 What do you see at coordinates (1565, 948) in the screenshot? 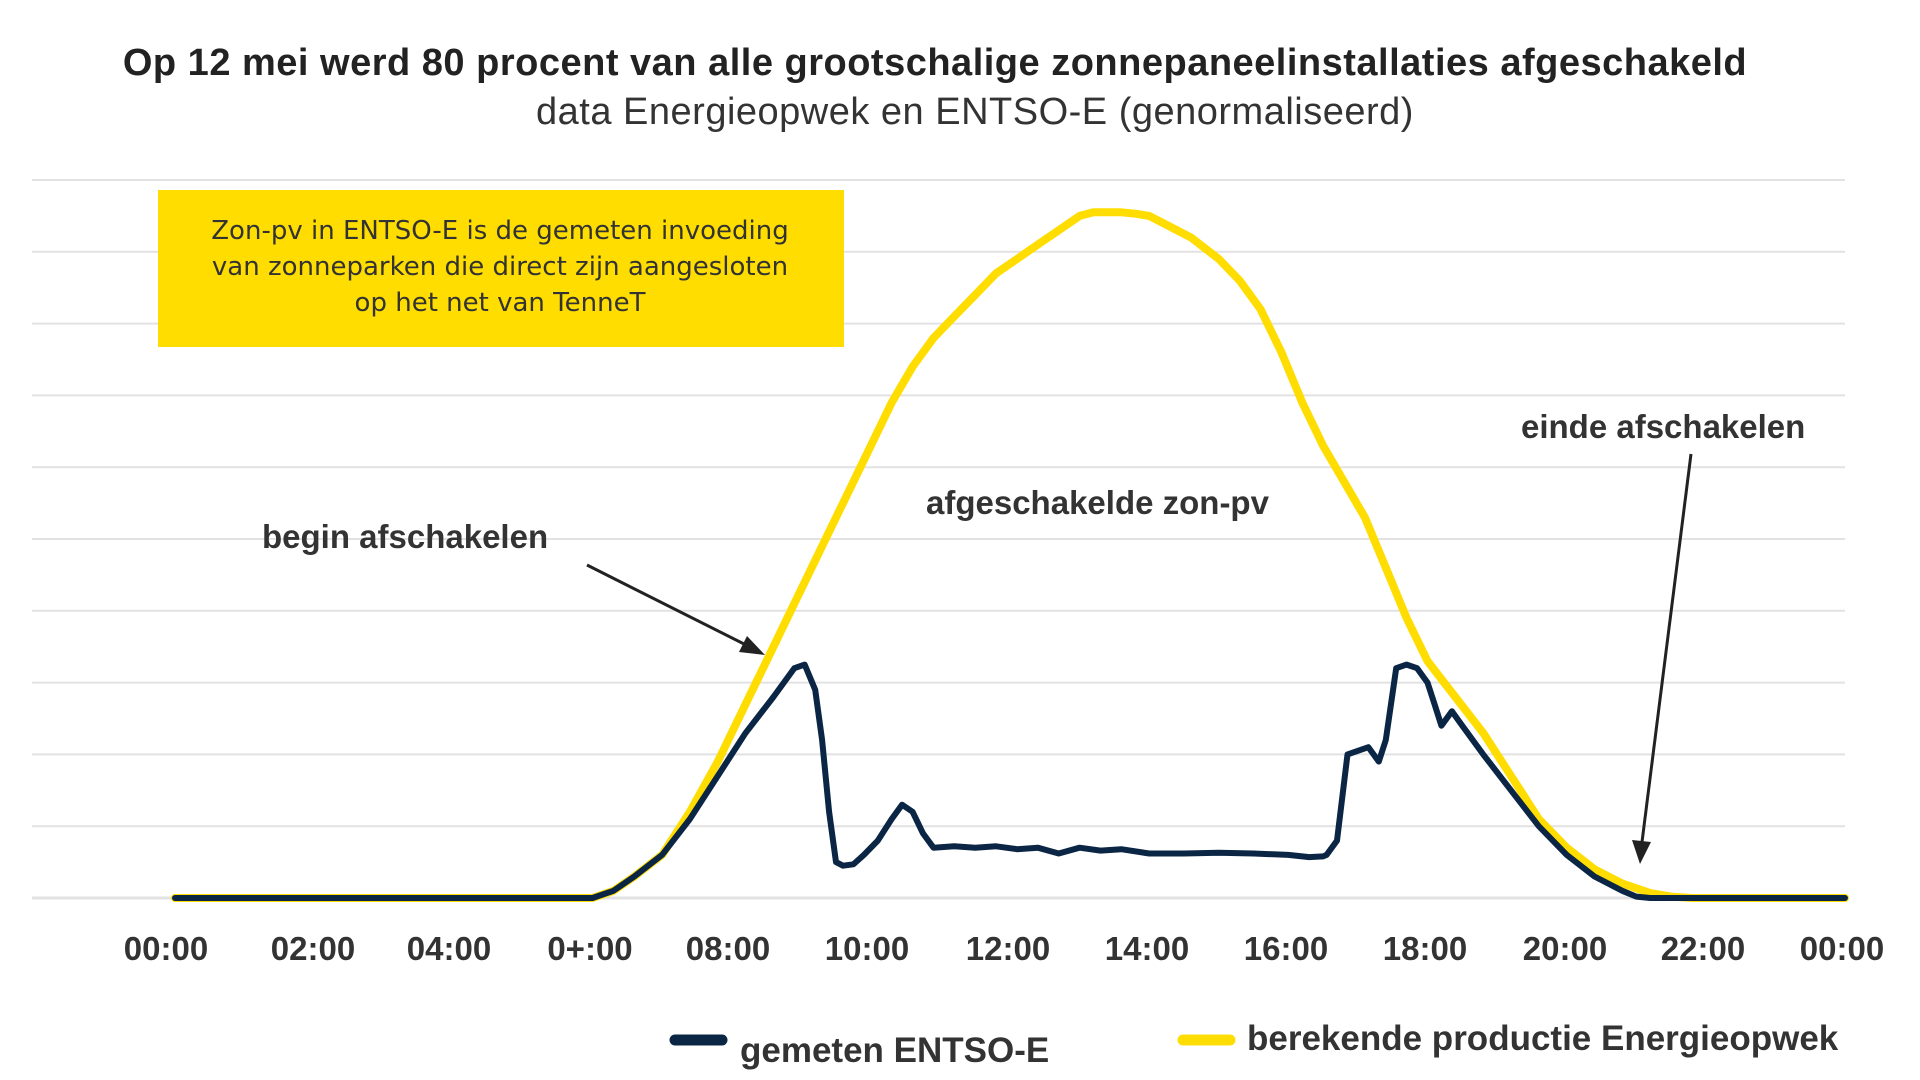
I see `x-tick-label: 20:00` at bounding box center [1565, 948].